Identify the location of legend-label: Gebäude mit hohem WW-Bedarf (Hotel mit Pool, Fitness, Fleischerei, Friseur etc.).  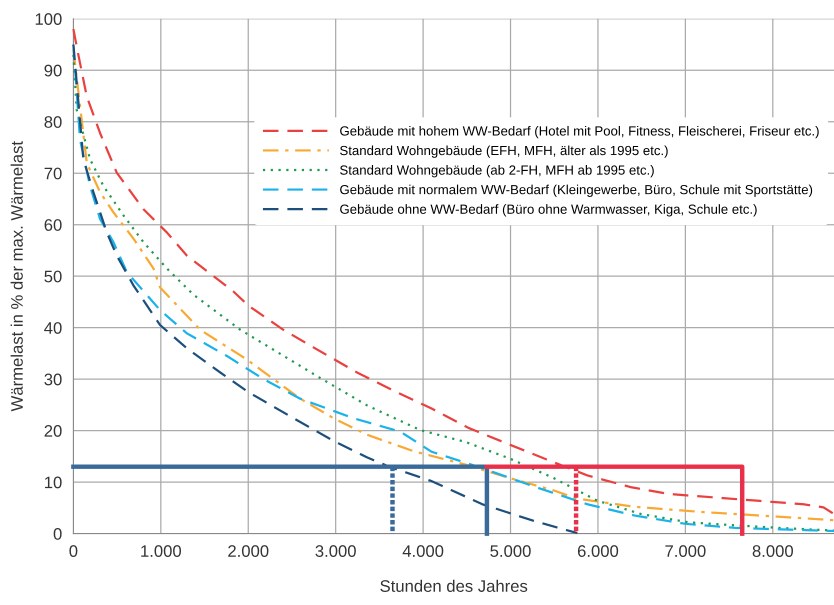
(579, 132).